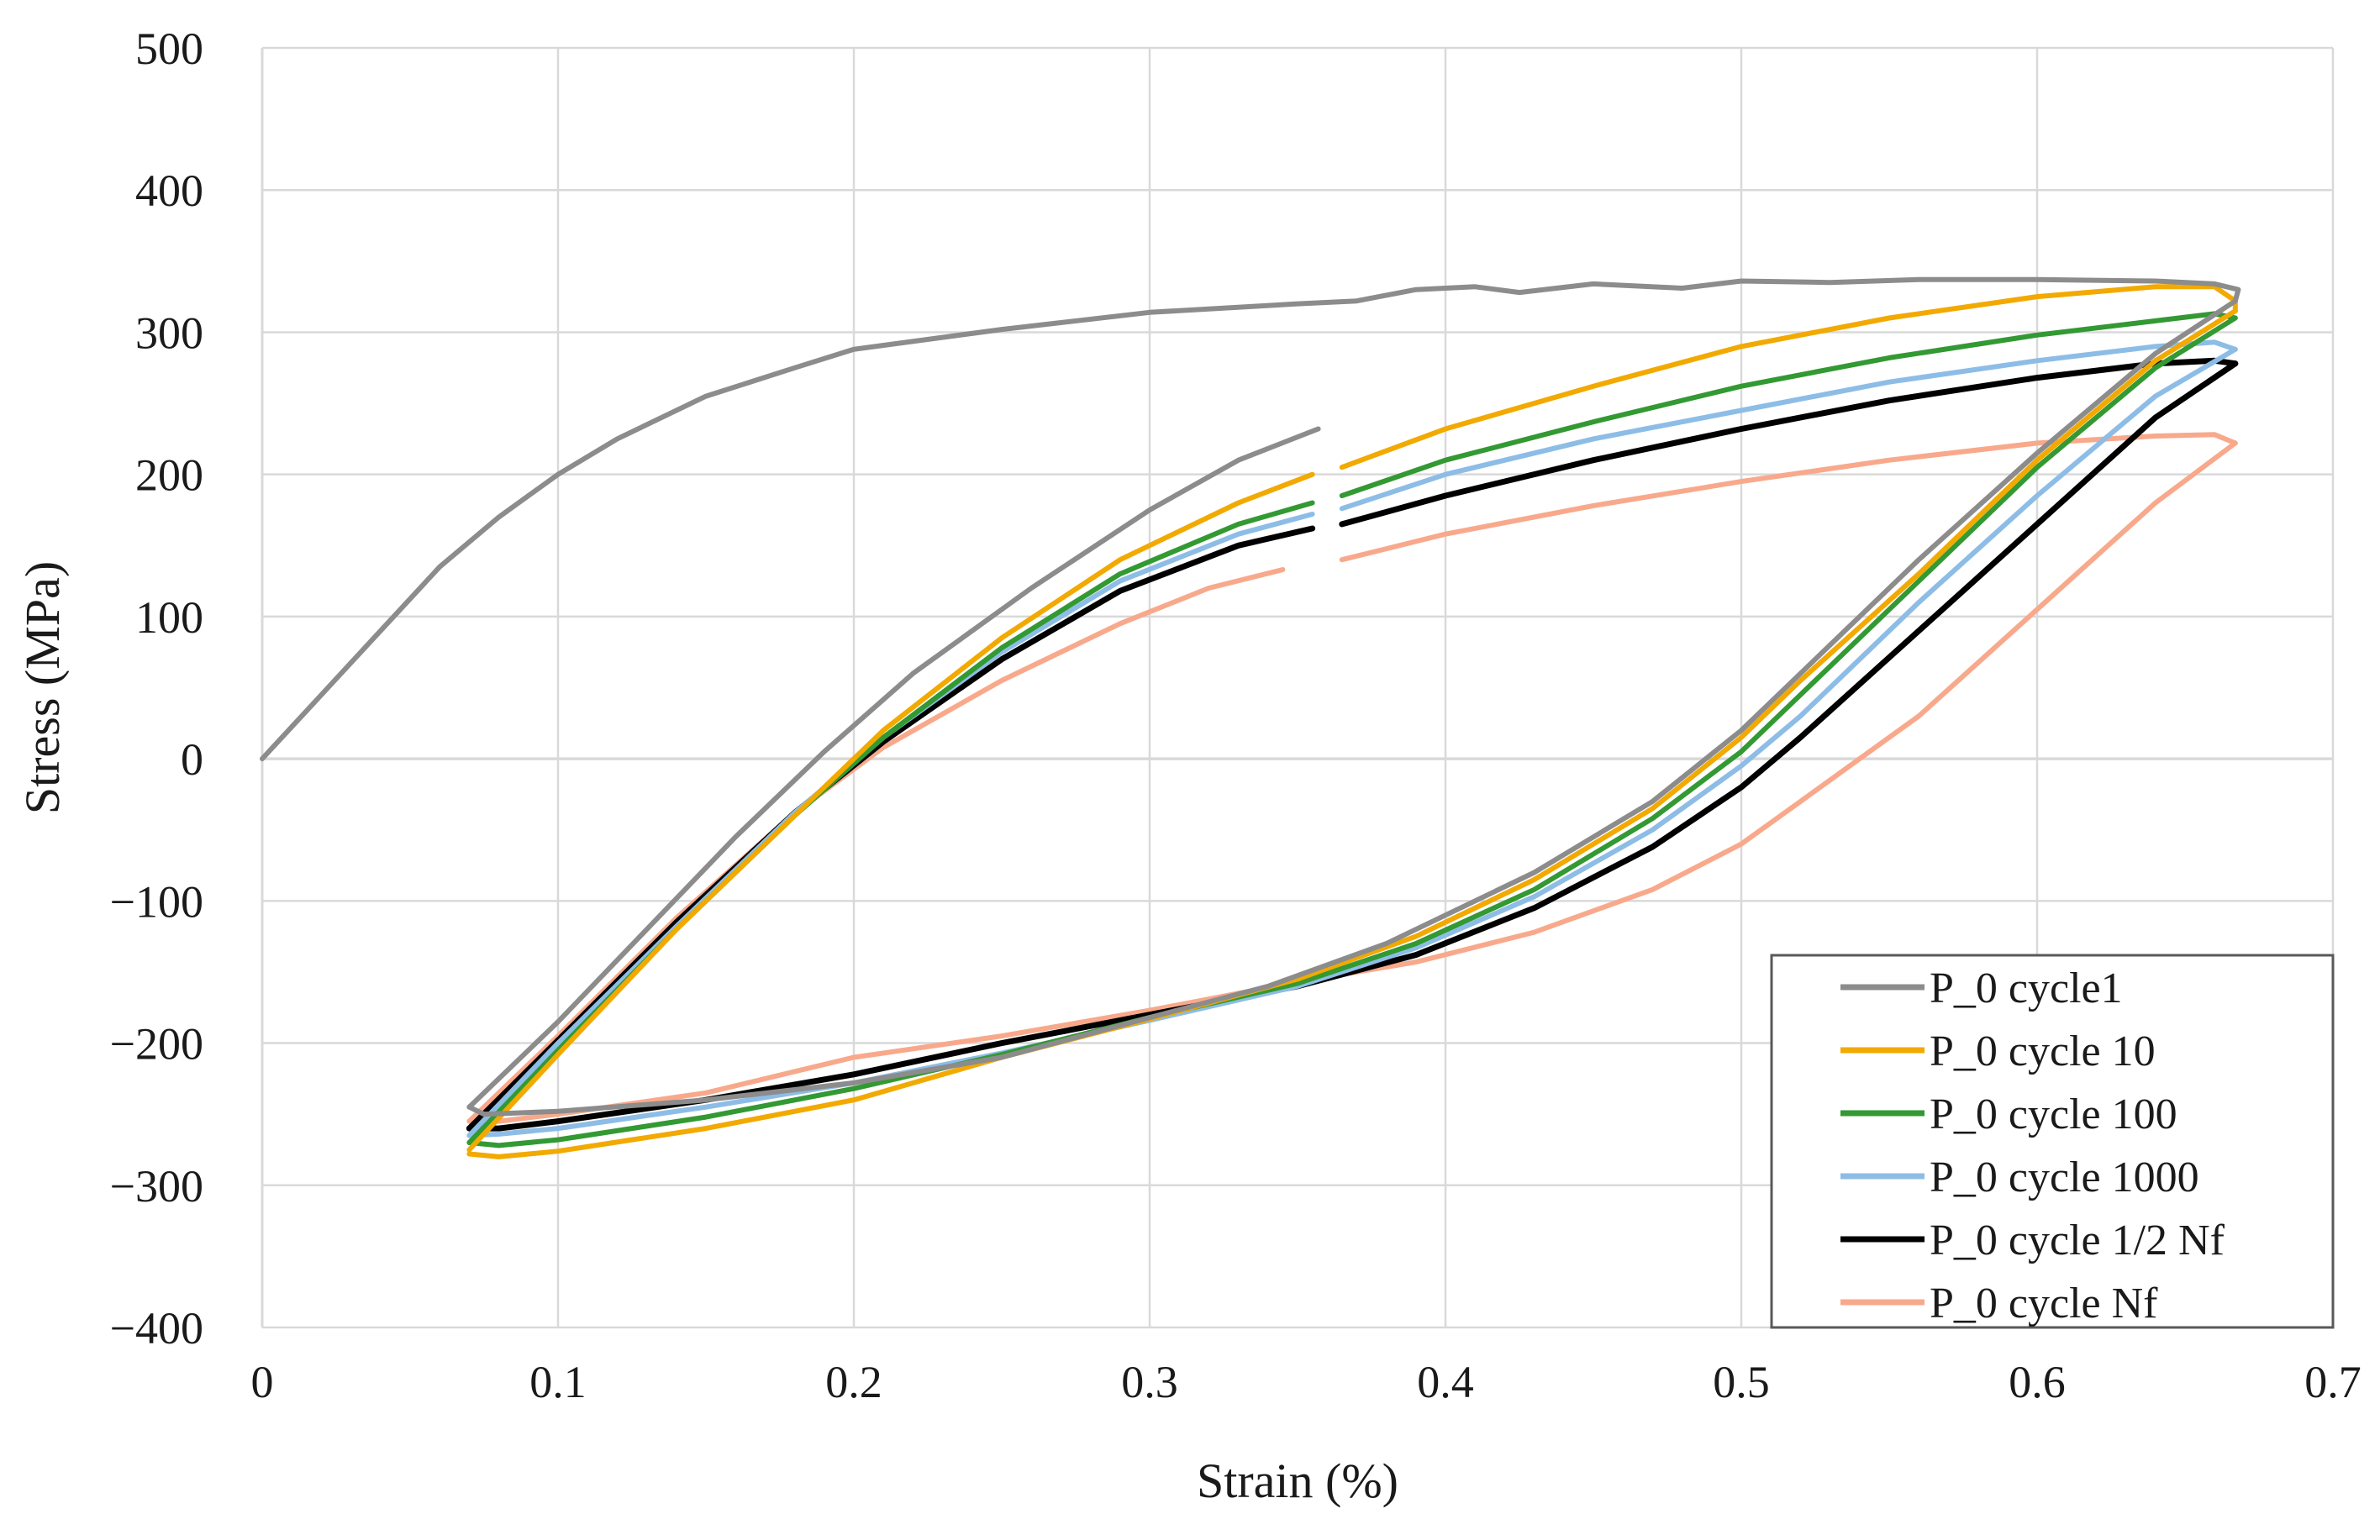 The height and width of the screenshot is (1540, 2380). What do you see at coordinates (192, 760) in the screenshot?
I see `y-tick-label: 0` at bounding box center [192, 760].